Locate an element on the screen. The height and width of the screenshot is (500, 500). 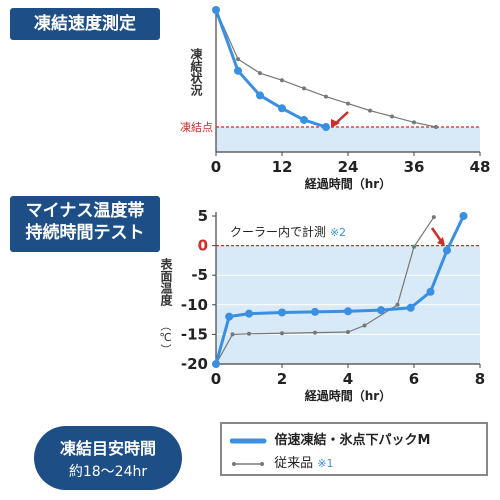
chart2-y-tick-label: 5 is located at coordinates (203, 216).